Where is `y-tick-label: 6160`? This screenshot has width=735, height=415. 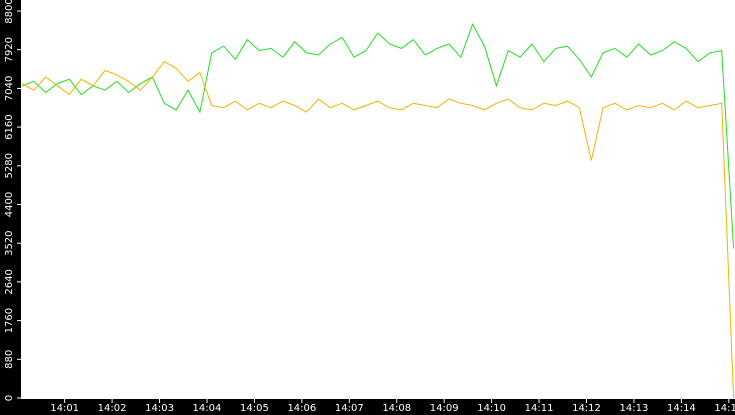
y-tick-label: 6160 is located at coordinates (9, 126).